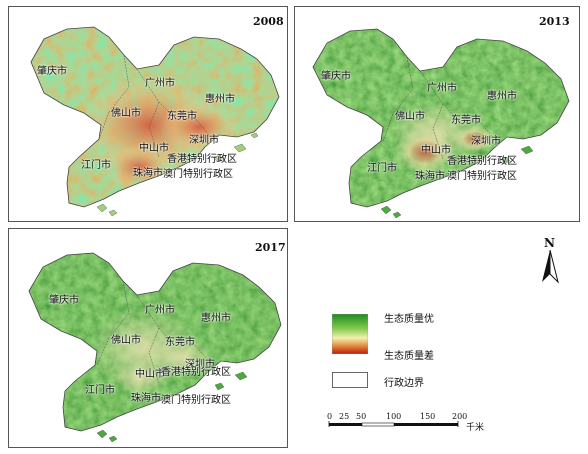 The width and height of the screenshot is (588, 454). Describe the element at coordinates (394, 416) in the screenshot. I see `scale-tick-100: 100` at that location.